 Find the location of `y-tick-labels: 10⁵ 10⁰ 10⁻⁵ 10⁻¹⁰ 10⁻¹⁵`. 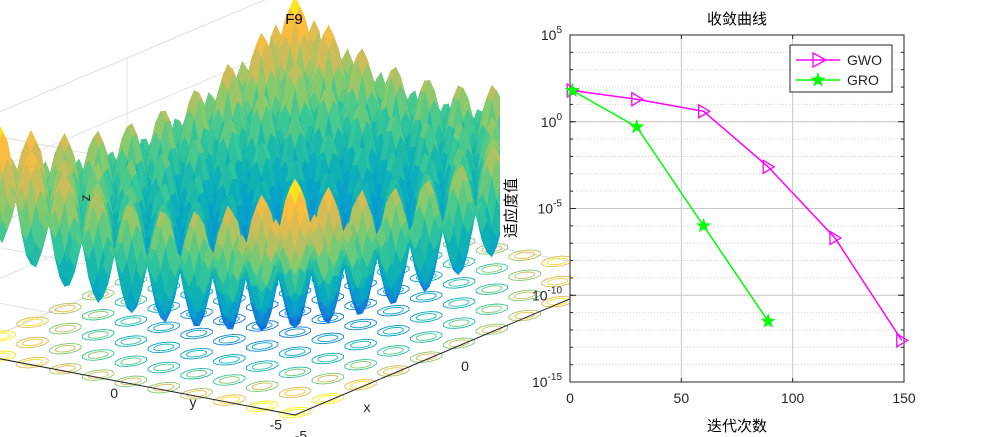

y-tick-labels: 10⁵ 10⁰ 10⁻⁵ 10⁻¹⁰ 10⁻¹⁵ is located at coordinates (547, 207).